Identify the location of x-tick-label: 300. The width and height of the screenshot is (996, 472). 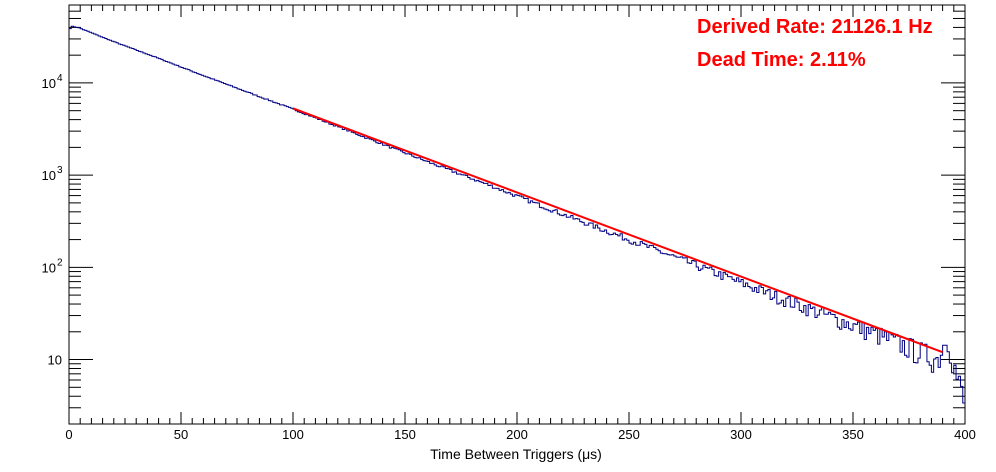
(741, 434).